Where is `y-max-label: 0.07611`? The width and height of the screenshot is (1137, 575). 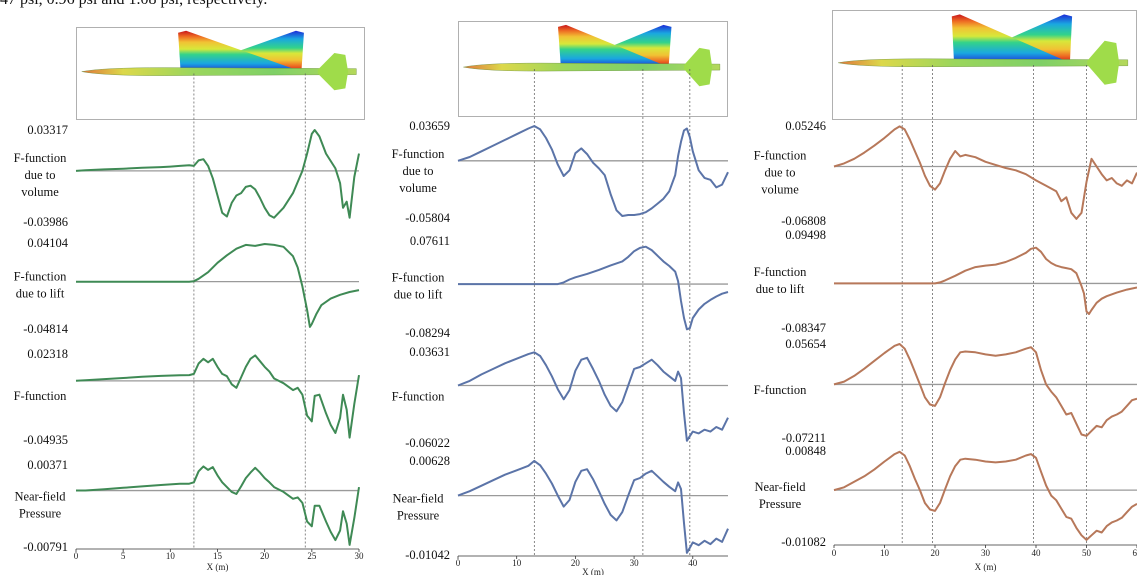
y-max-label: 0.07611 is located at coordinates (430, 241).